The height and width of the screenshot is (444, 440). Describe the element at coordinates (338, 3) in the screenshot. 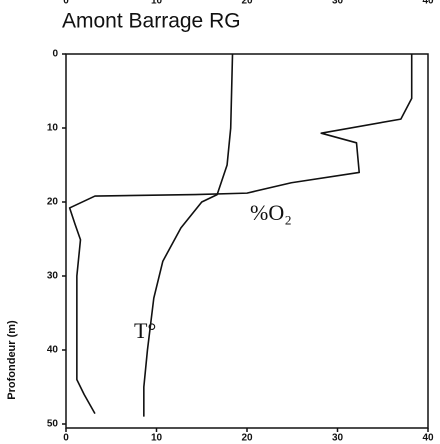

I see `x-tick-label-top: 30` at that location.